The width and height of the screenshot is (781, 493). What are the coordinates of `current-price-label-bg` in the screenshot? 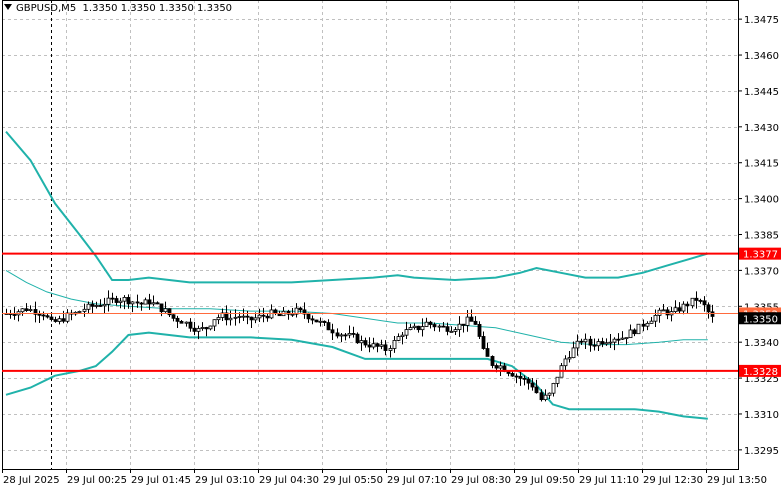 It's located at (760, 318).